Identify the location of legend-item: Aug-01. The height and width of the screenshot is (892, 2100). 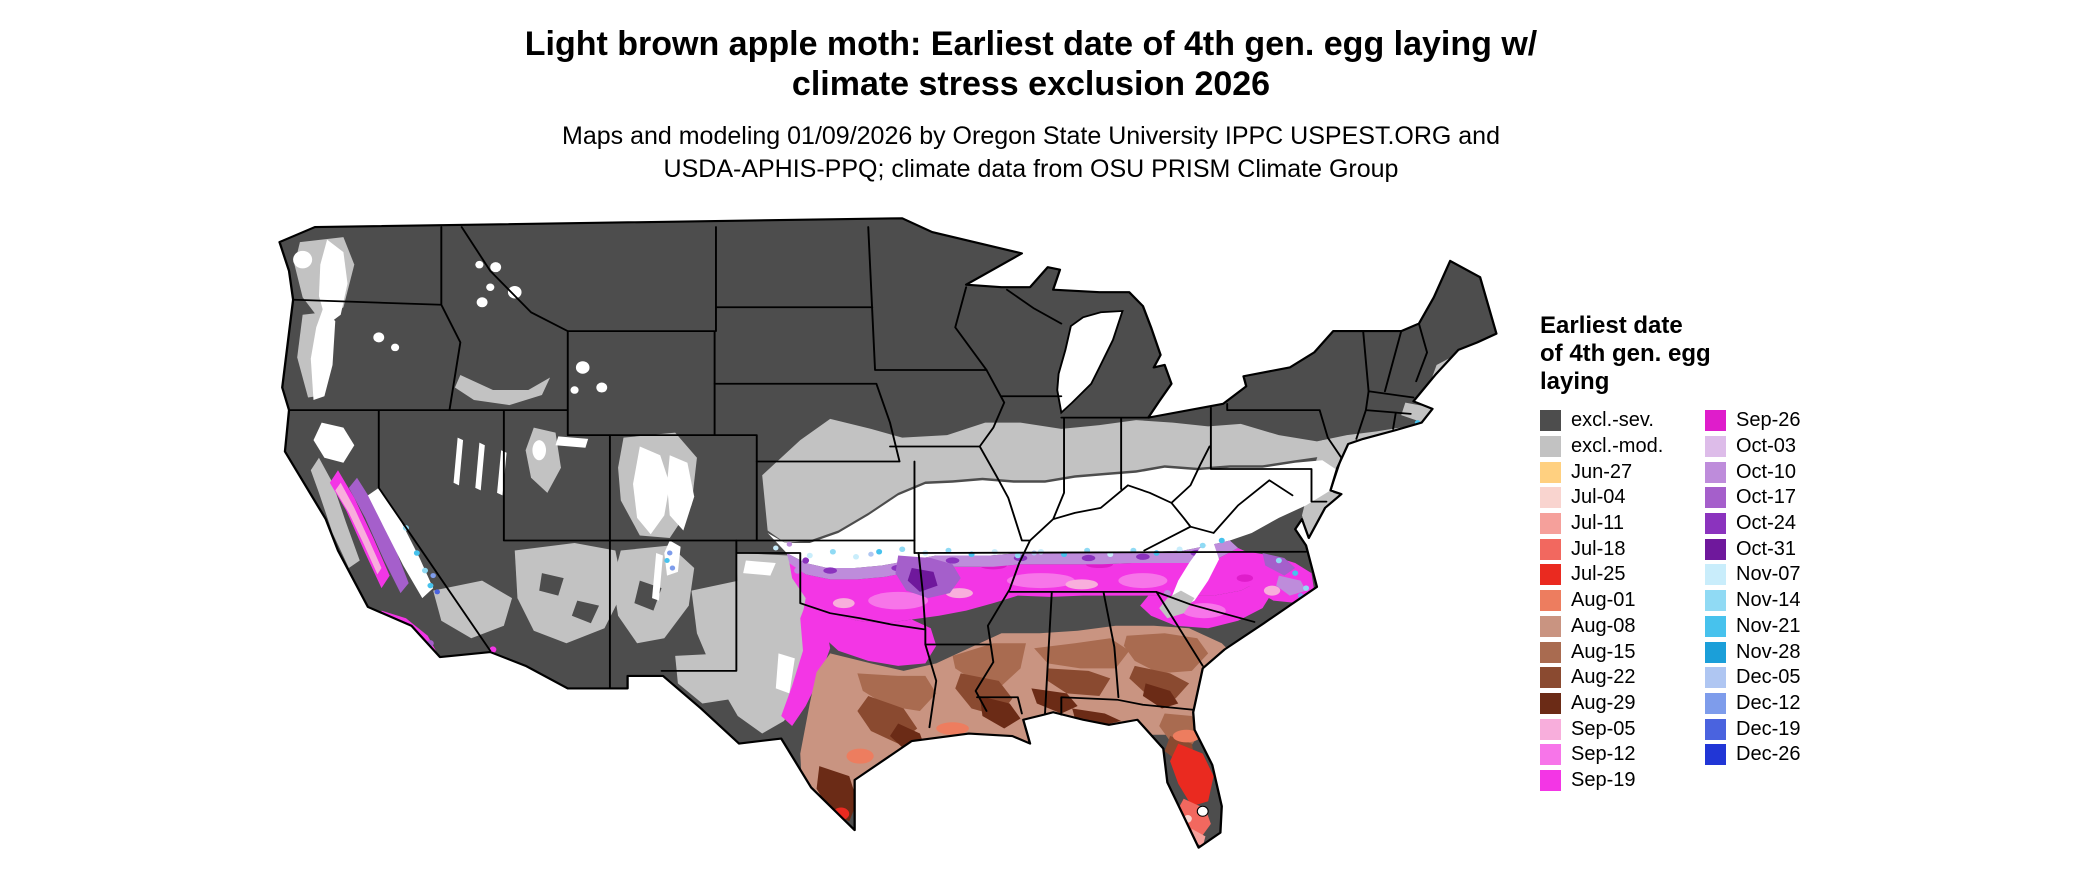
(1601, 601).